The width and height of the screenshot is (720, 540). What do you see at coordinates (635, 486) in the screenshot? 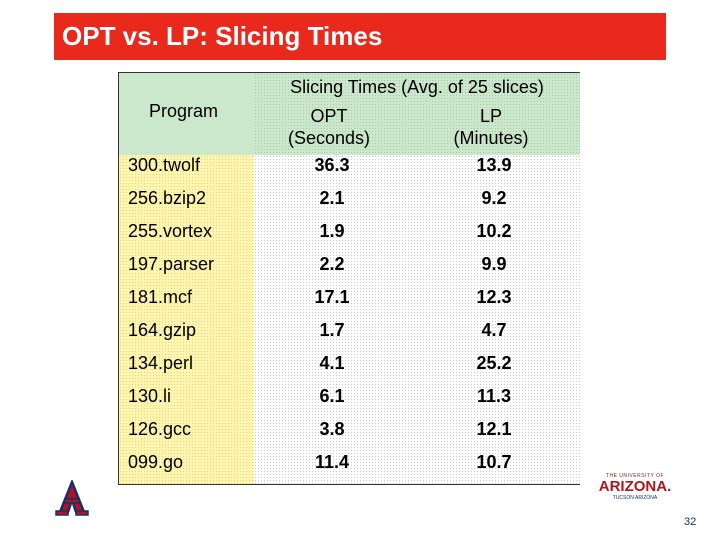
I see `logo-line-arizona: ARIZONA.` at bounding box center [635, 486].